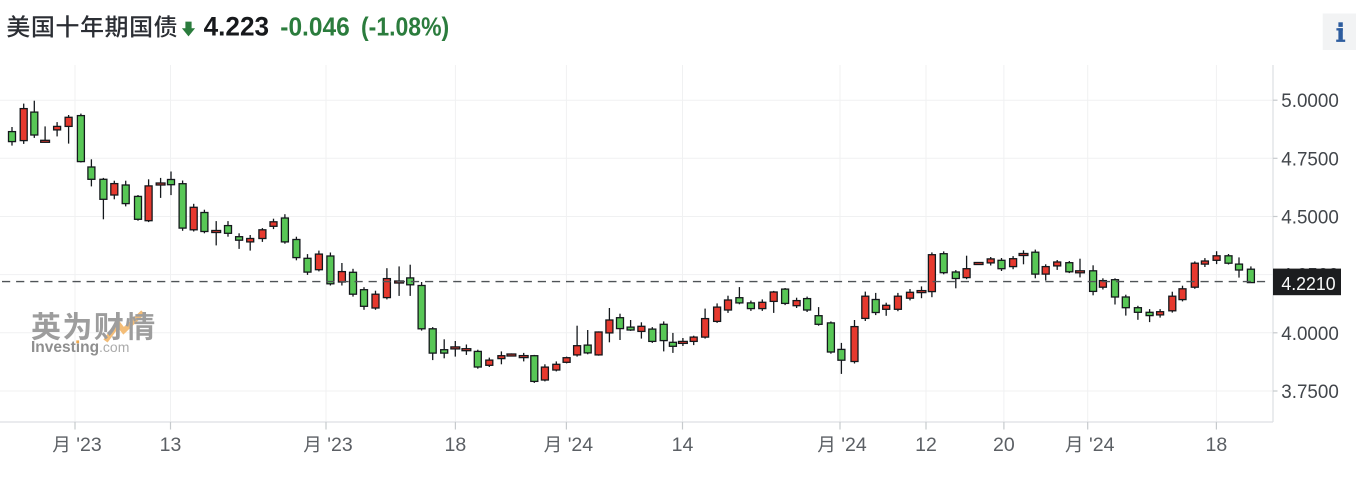 Image resolution: width=1356 pixels, height=490 pixels. Describe the element at coordinates (1310, 392) in the screenshot. I see `svg-text: 3.7500` at that location.